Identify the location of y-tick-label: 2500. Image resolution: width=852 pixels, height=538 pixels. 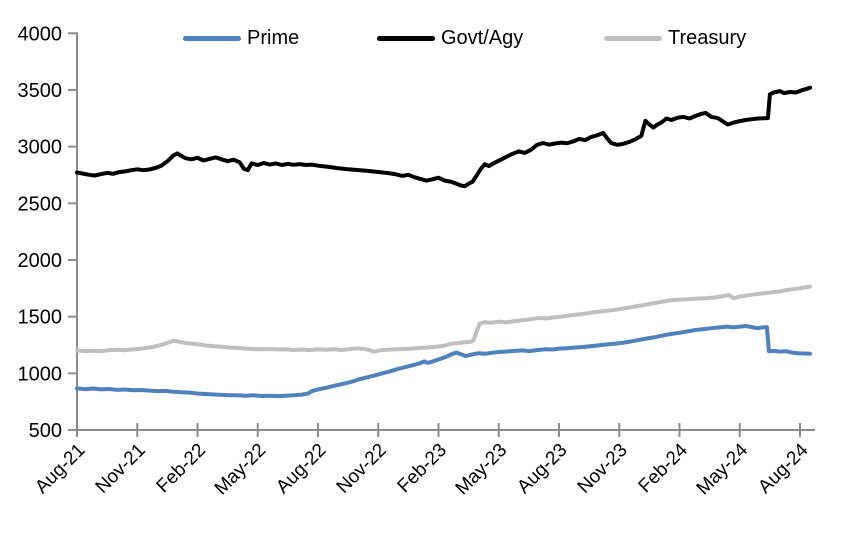
(40, 204).